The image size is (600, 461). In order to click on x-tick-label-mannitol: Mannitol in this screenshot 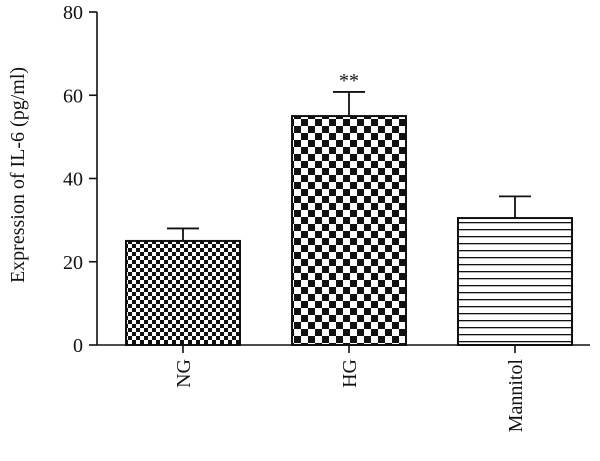, I will do `click(516, 396)`.